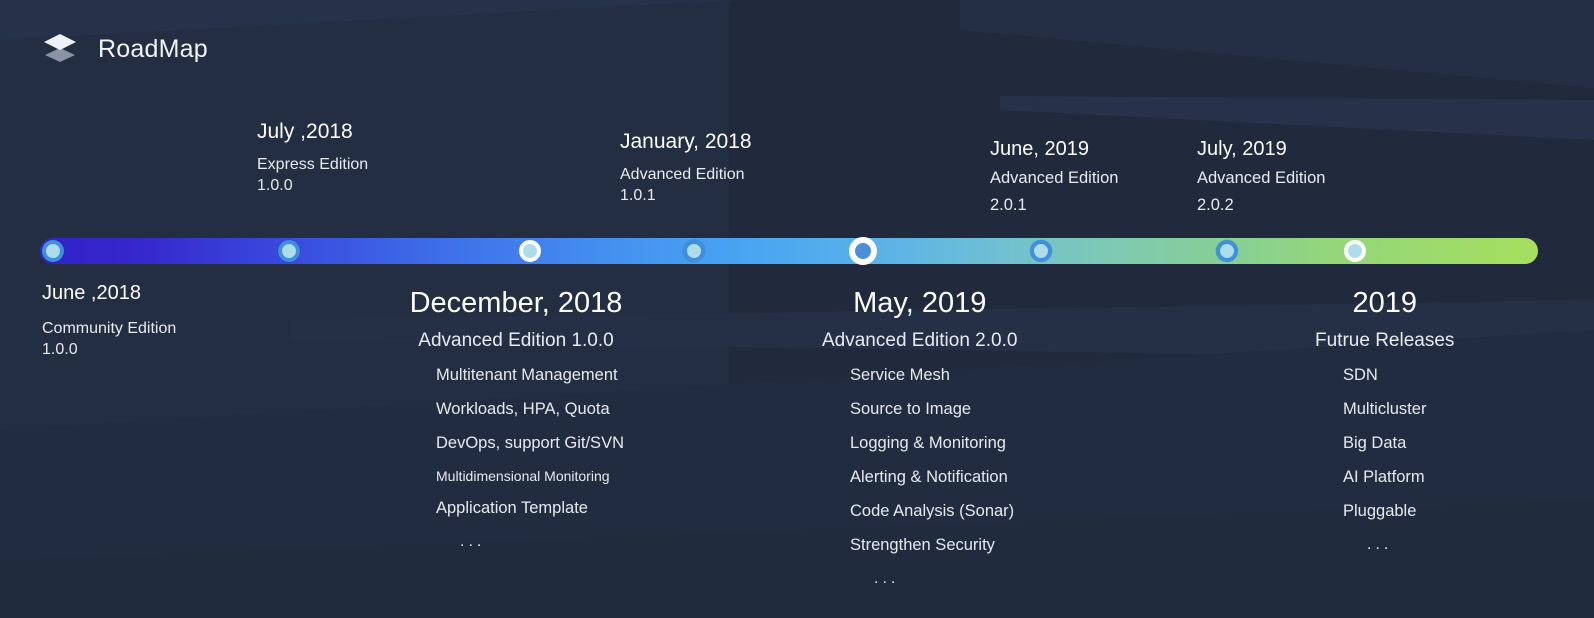 The width and height of the screenshot is (1594, 618). I want to click on milestone-june-2018: June ,2018 Community Edition 1.0.0, so click(109, 321).